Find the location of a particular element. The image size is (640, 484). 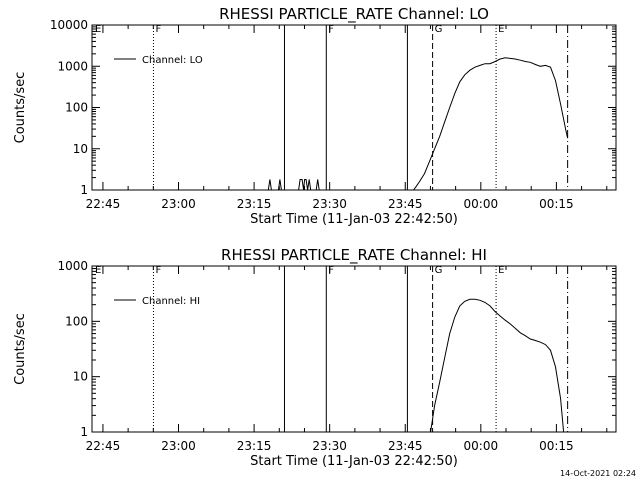

y-tick-label: 10000 is located at coordinates (69, 25).